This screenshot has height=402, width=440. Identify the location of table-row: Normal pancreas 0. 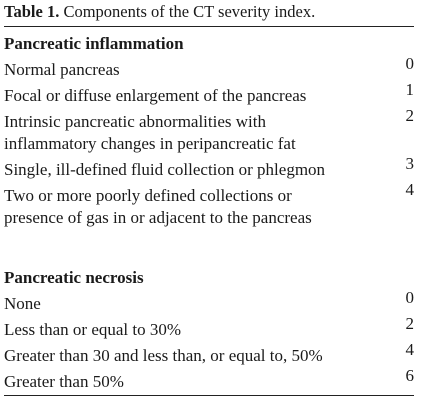
(209, 67).